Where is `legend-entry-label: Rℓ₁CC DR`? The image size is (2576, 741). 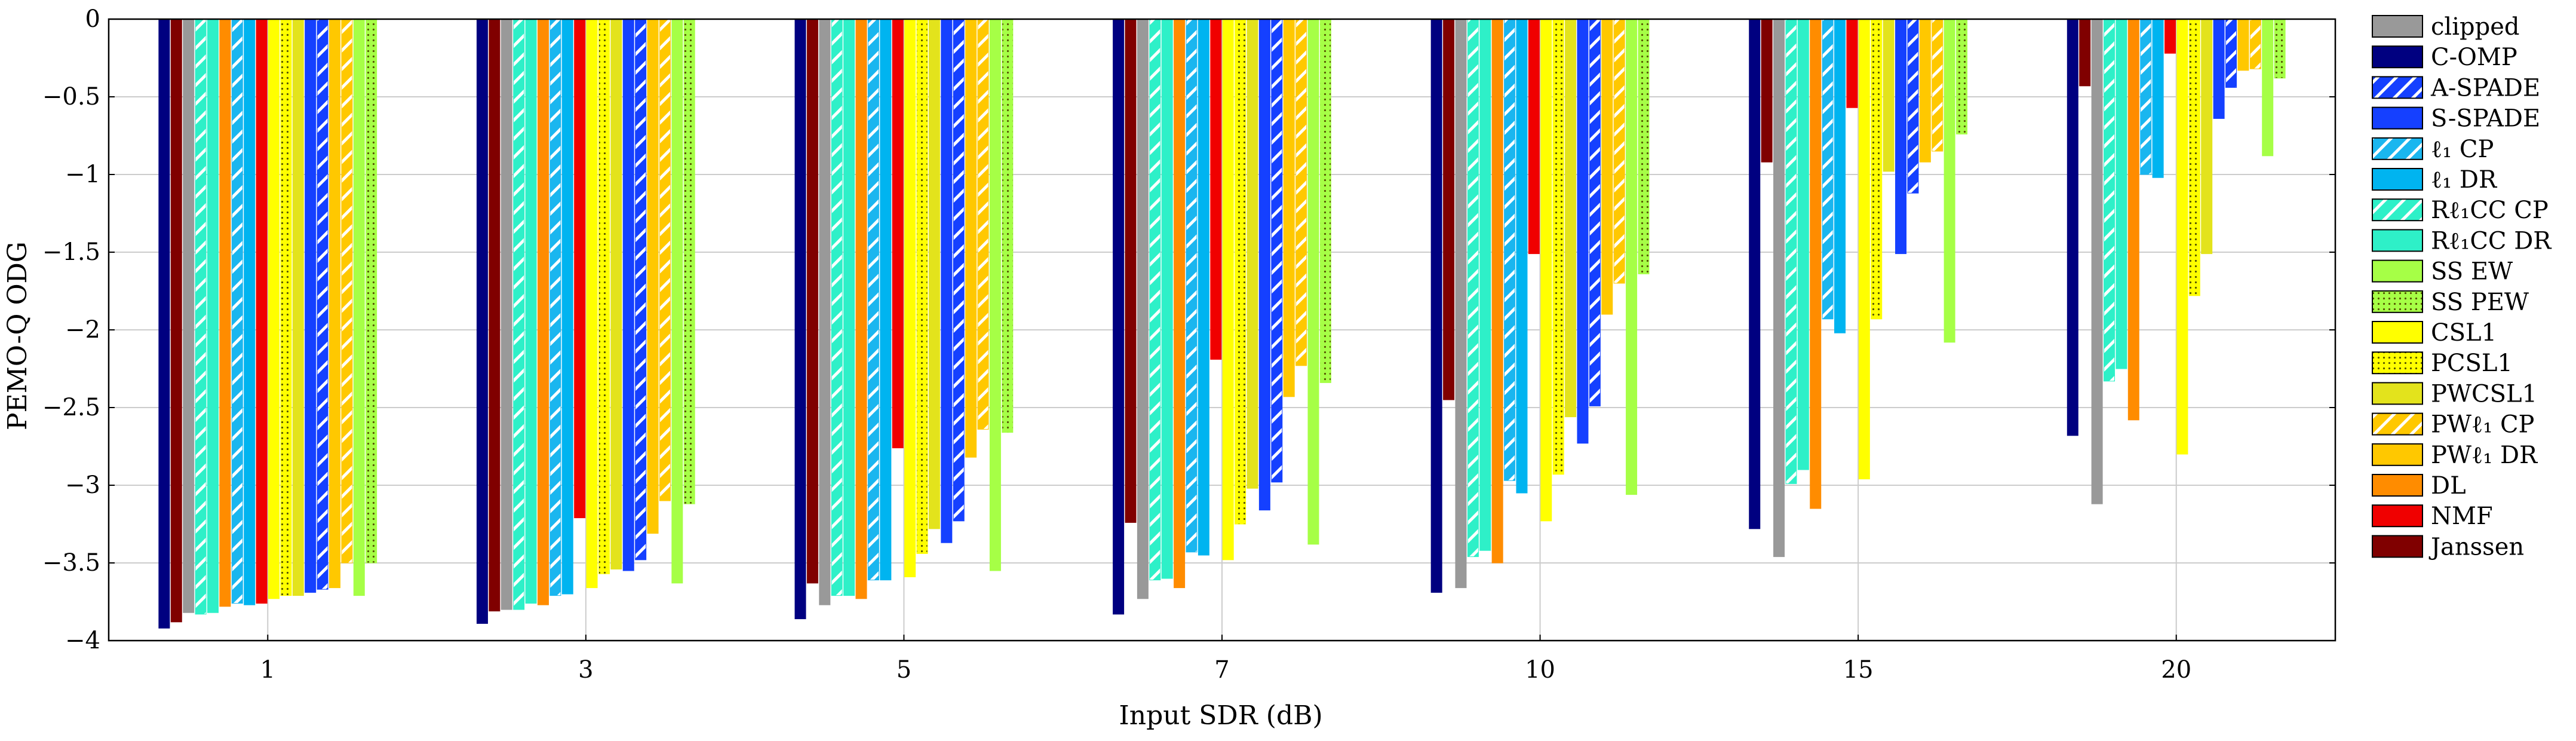 legend-entry-label: Rℓ₁CC DR is located at coordinates (2491, 241).